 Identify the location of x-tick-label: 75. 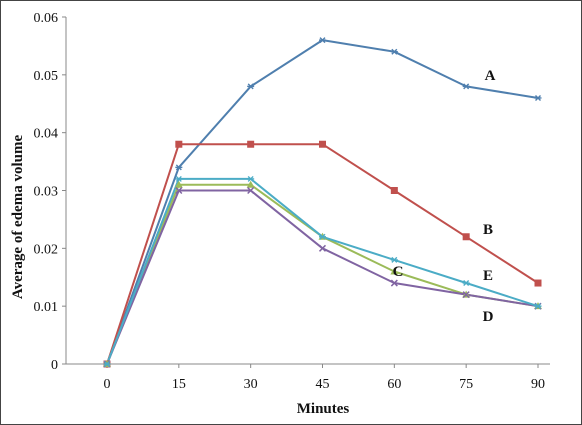
(466, 384).